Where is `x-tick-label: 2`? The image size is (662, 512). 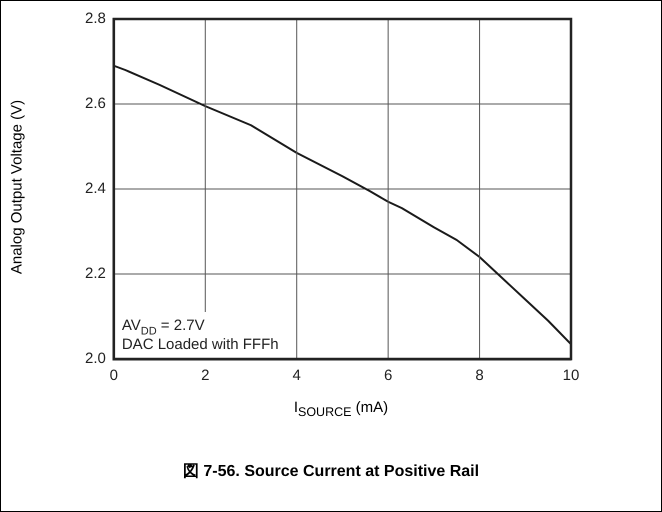 x-tick-label: 2 is located at coordinates (205, 375).